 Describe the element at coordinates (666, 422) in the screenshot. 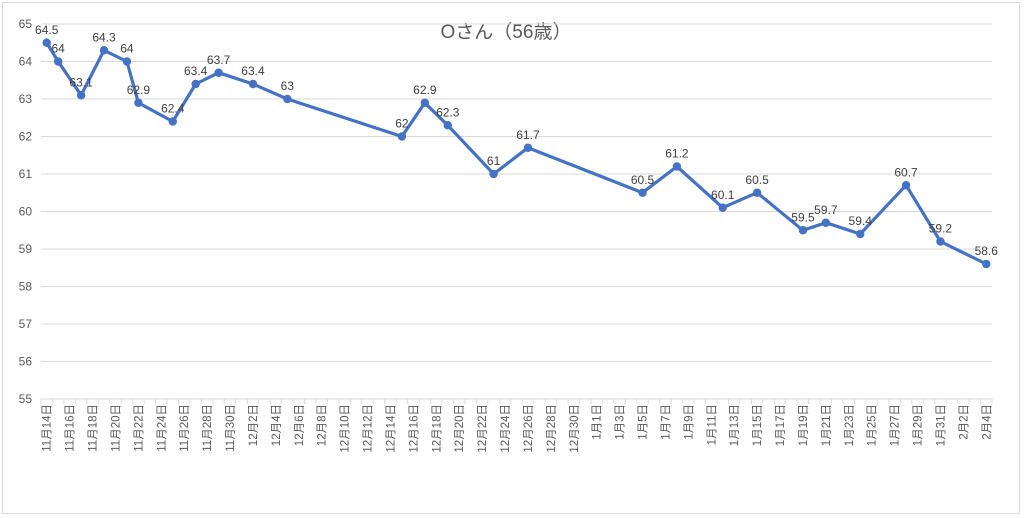

I see `x-tick-label: 1月7日` at that location.